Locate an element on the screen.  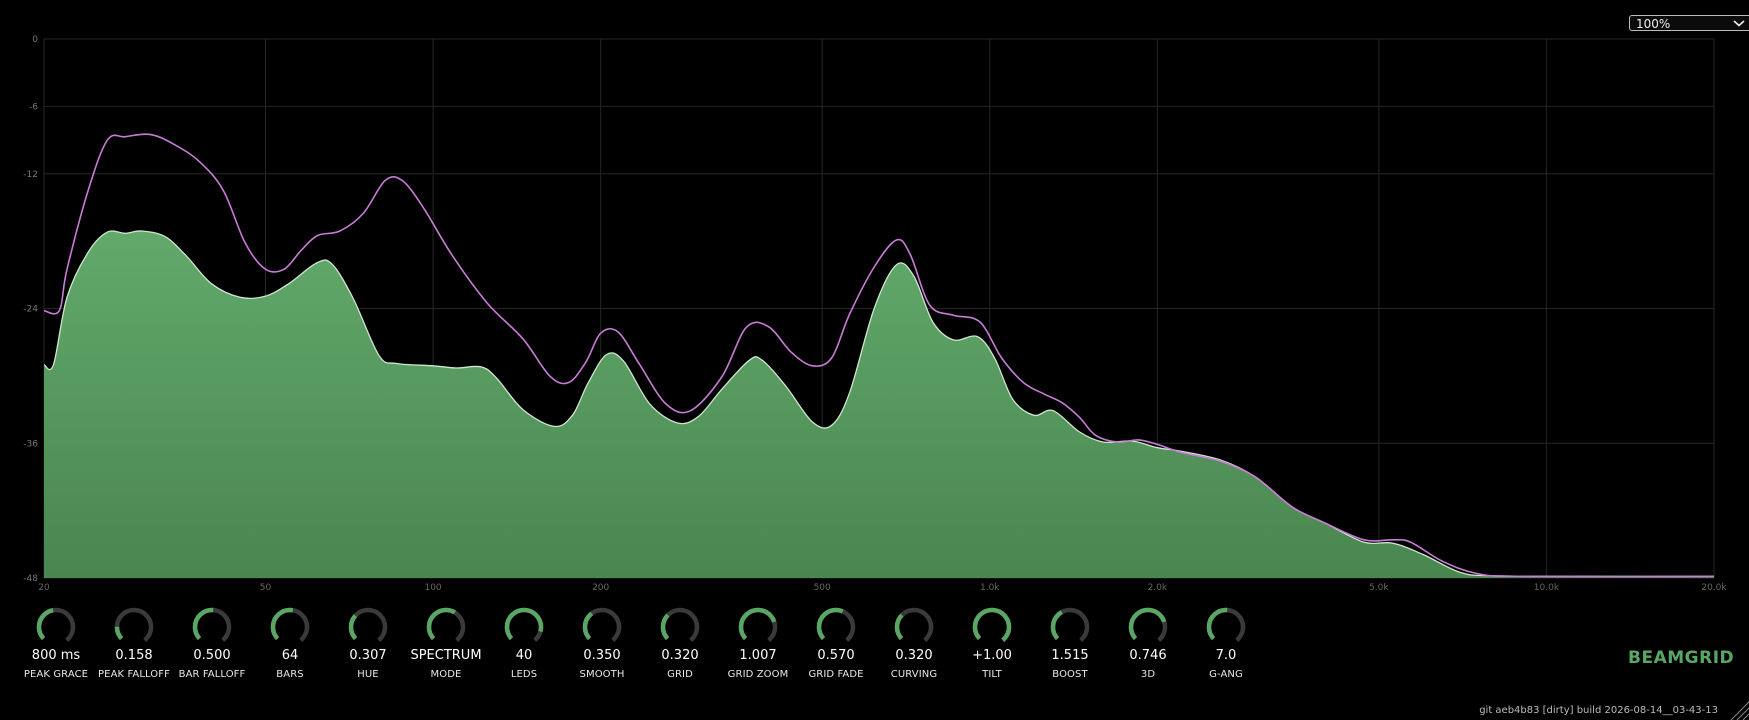
knob-bar-falloff: 0.500 BAR FALLOFF is located at coordinates (212, 646).